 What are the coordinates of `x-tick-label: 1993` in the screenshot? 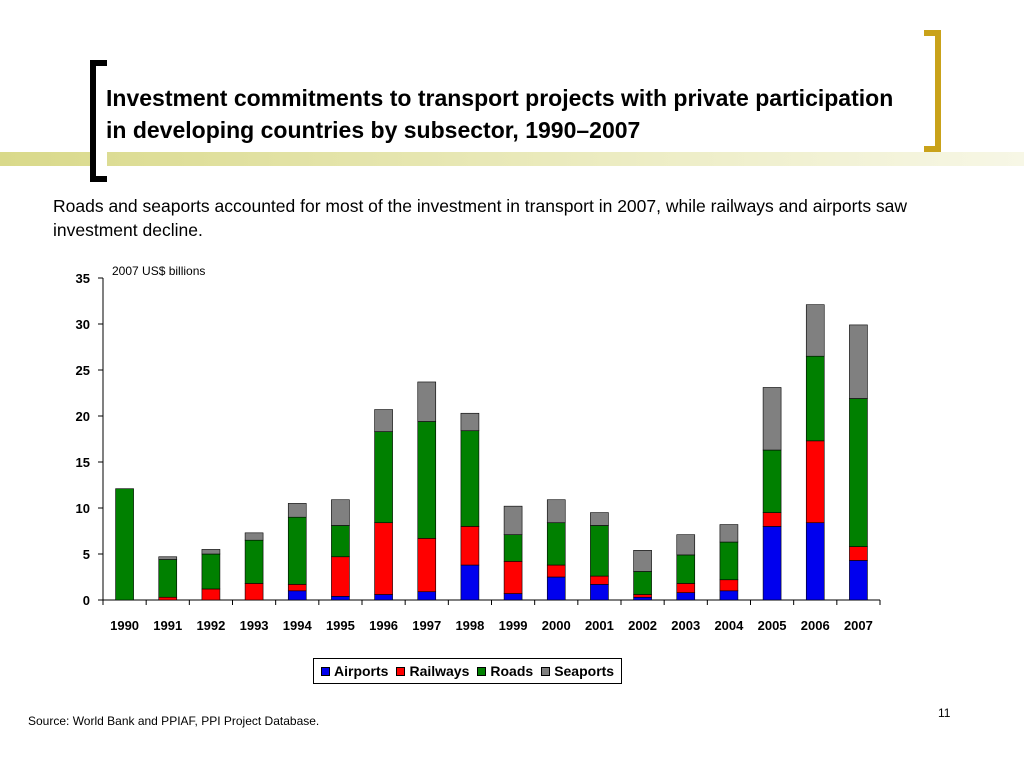 It's located at (254, 625).